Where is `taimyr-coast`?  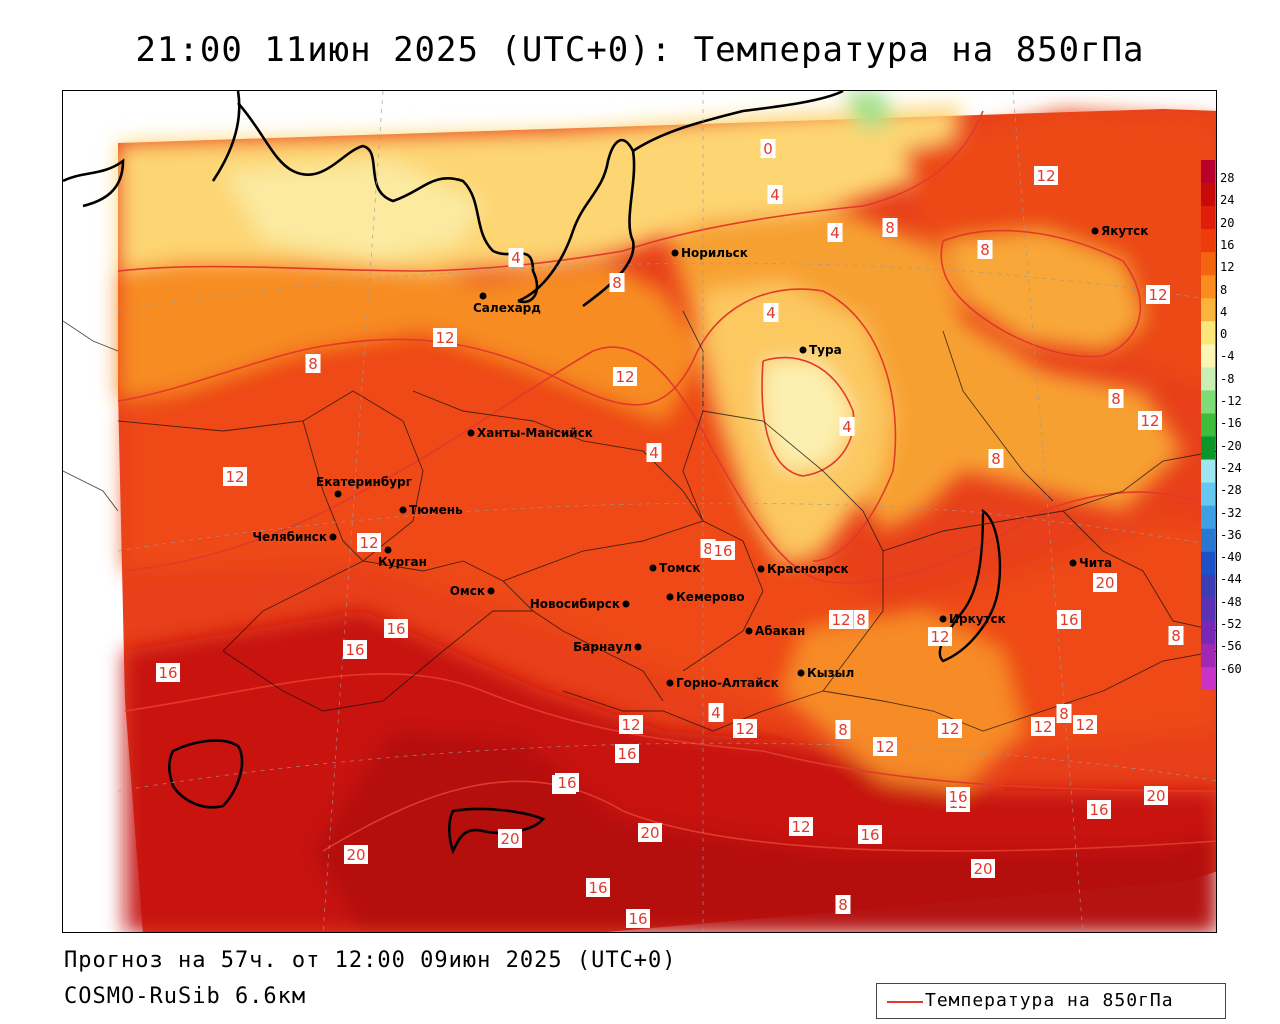 taimyr-coast is located at coordinates (738, 122).